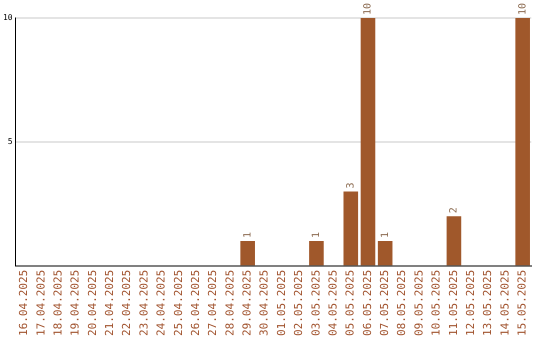  Describe the element at coordinates (247, 303) in the screenshot. I see `x-tick-label: 29.04.2025` at that location.